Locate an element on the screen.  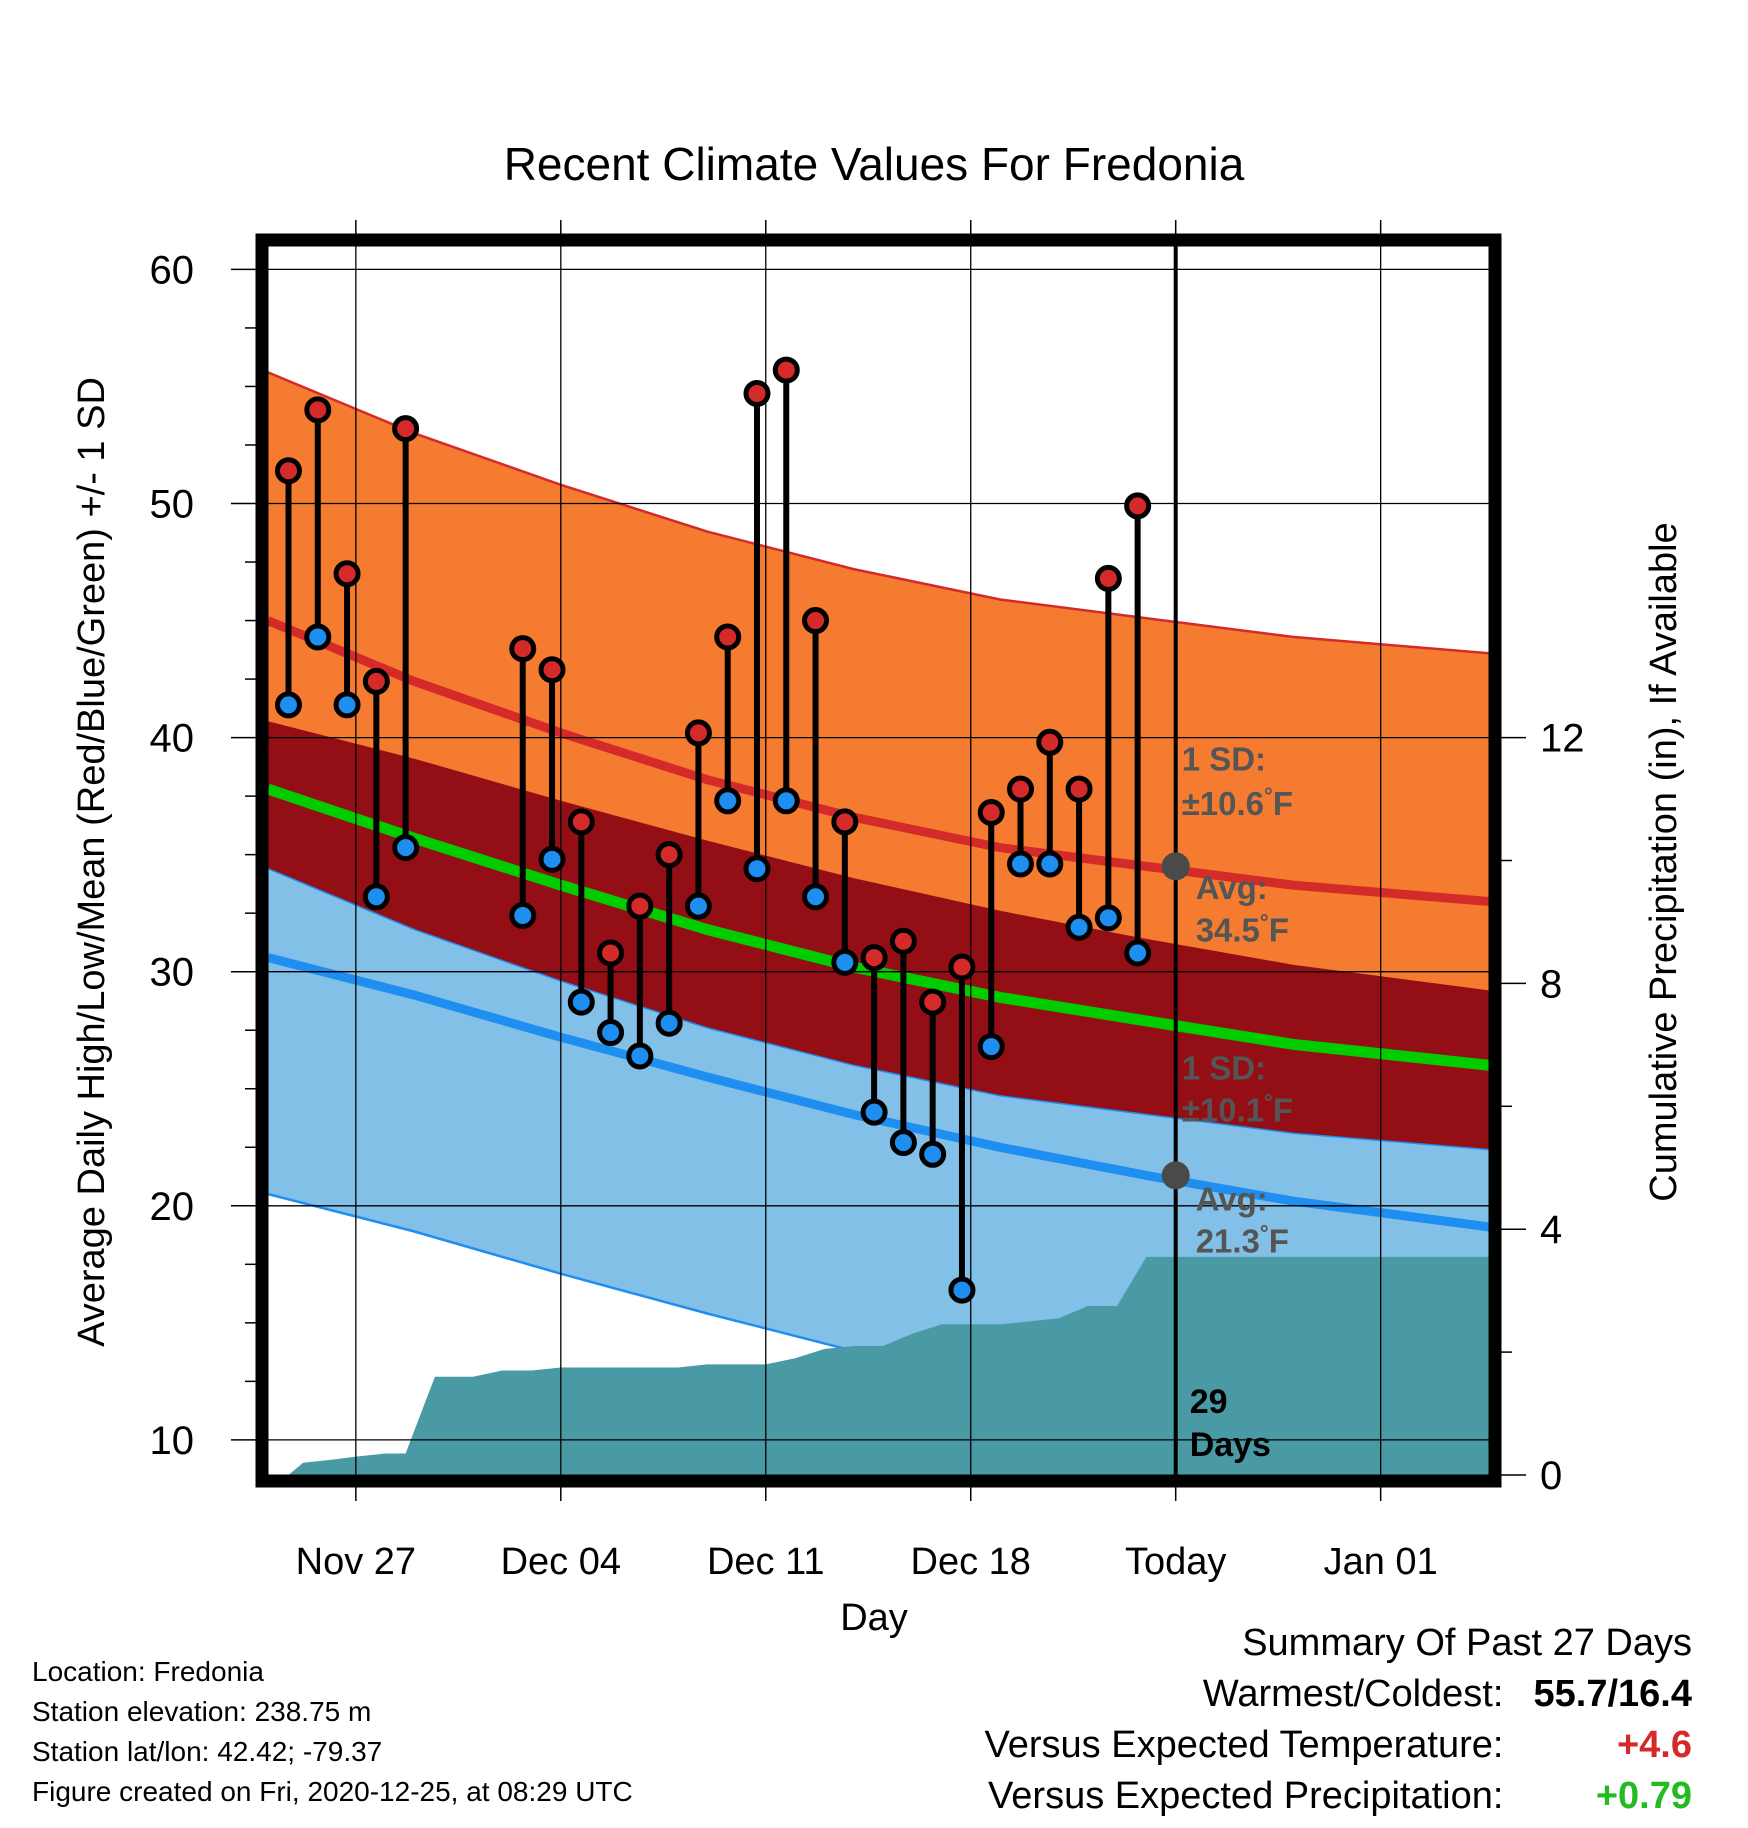
y2-tick-label: 0 is located at coordinates (1551, 1476).